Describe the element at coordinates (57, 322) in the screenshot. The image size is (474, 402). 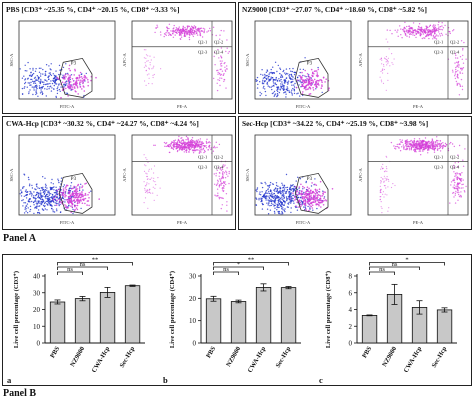
I see `bar` at that location.